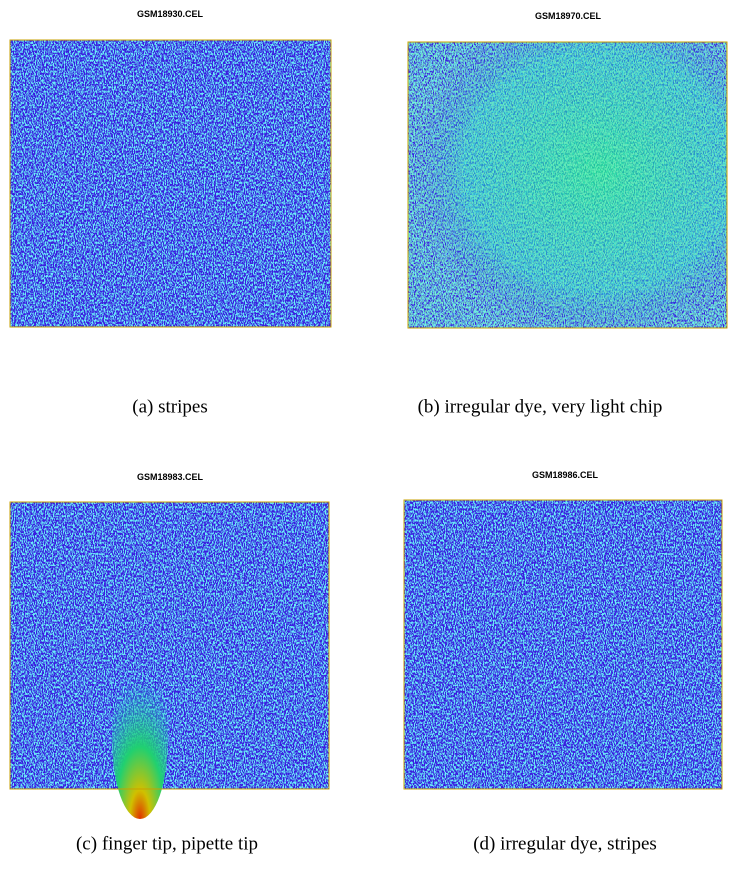 The image size is (733, 884). Describe the element at coordinates (565, 843) in the screenshot. I see `panel-caption: (d) irregular dye, stripes` at that location.